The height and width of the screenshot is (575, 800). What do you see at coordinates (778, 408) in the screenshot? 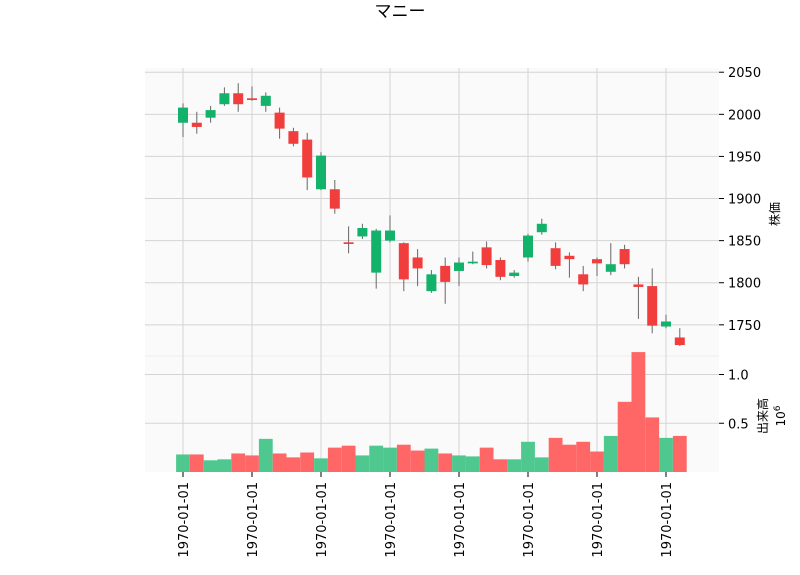
I see `volume-exponent-power: 6` at bounding box center [778, 408].